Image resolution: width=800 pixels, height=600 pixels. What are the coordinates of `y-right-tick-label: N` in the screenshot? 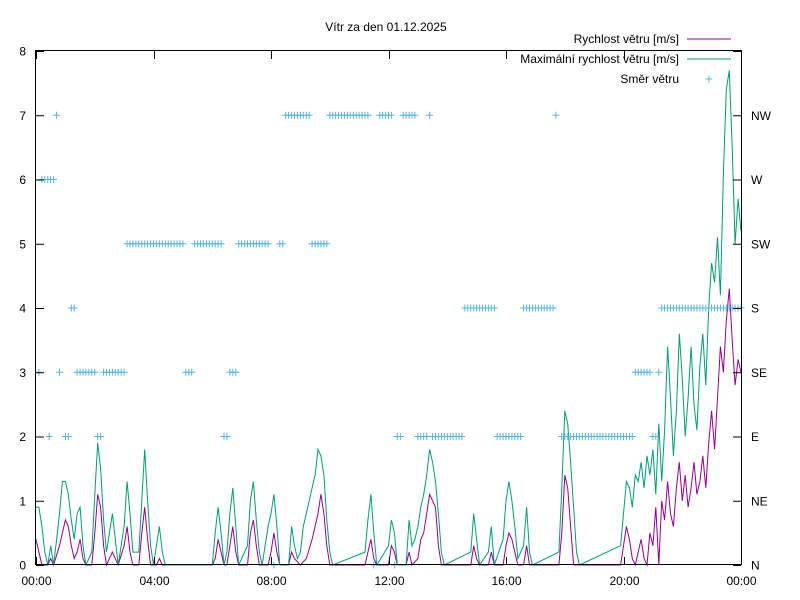 It's located at (755, 566).